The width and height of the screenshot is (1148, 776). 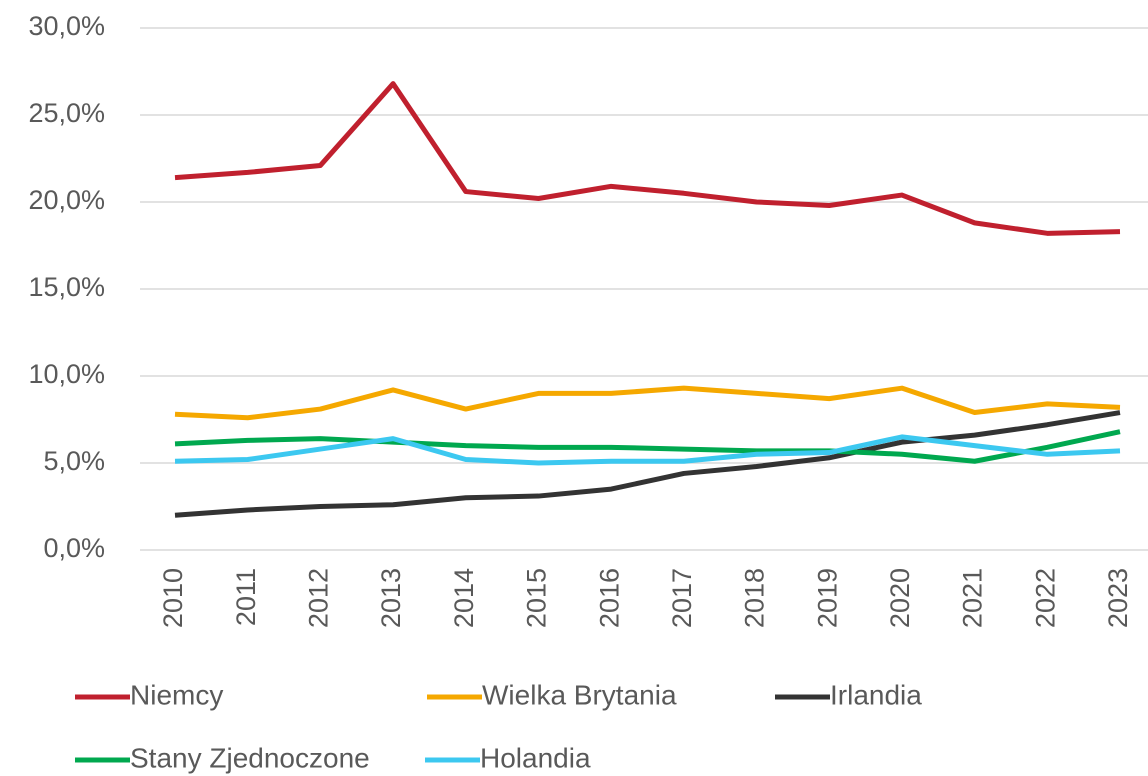 I want to click on legend-label: Niemcy, so click(x=176, y=694).